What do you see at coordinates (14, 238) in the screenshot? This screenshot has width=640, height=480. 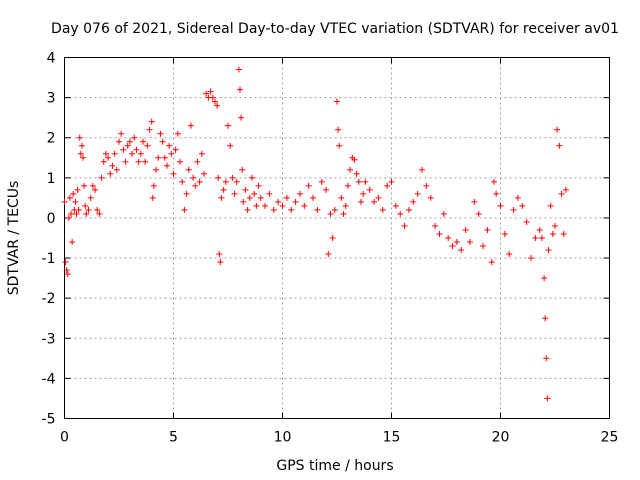 I see `y-axis-label: SDTVAR / TECUs` at bounding box center [14, 238].